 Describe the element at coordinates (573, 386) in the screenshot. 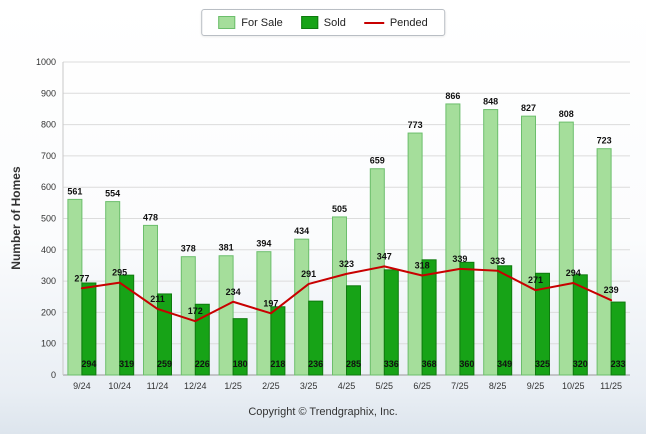

I see `x-tick-label: 10/25` at that location.